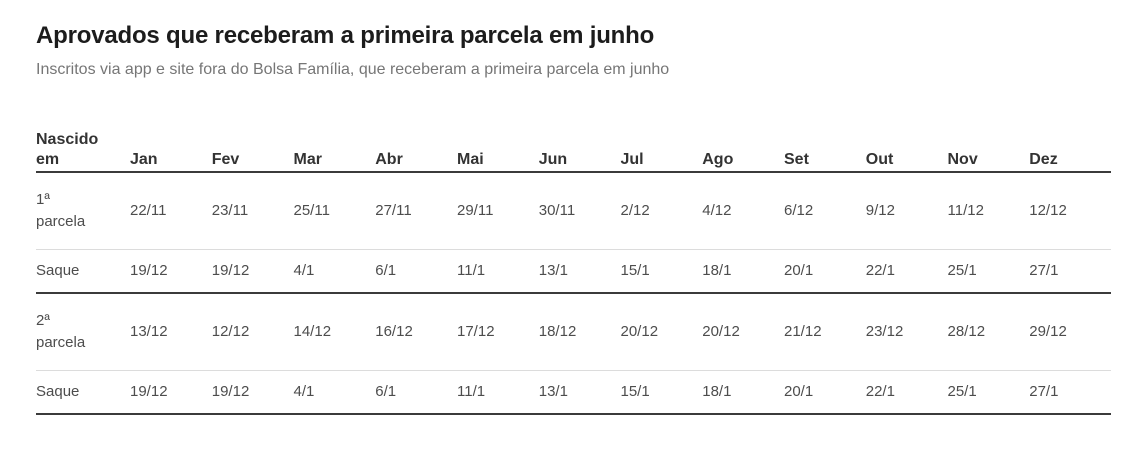 Image resolution: width=1147 pixels, height=453 pixels. I want to click on table-cell: 23/11, so click(230, 211).